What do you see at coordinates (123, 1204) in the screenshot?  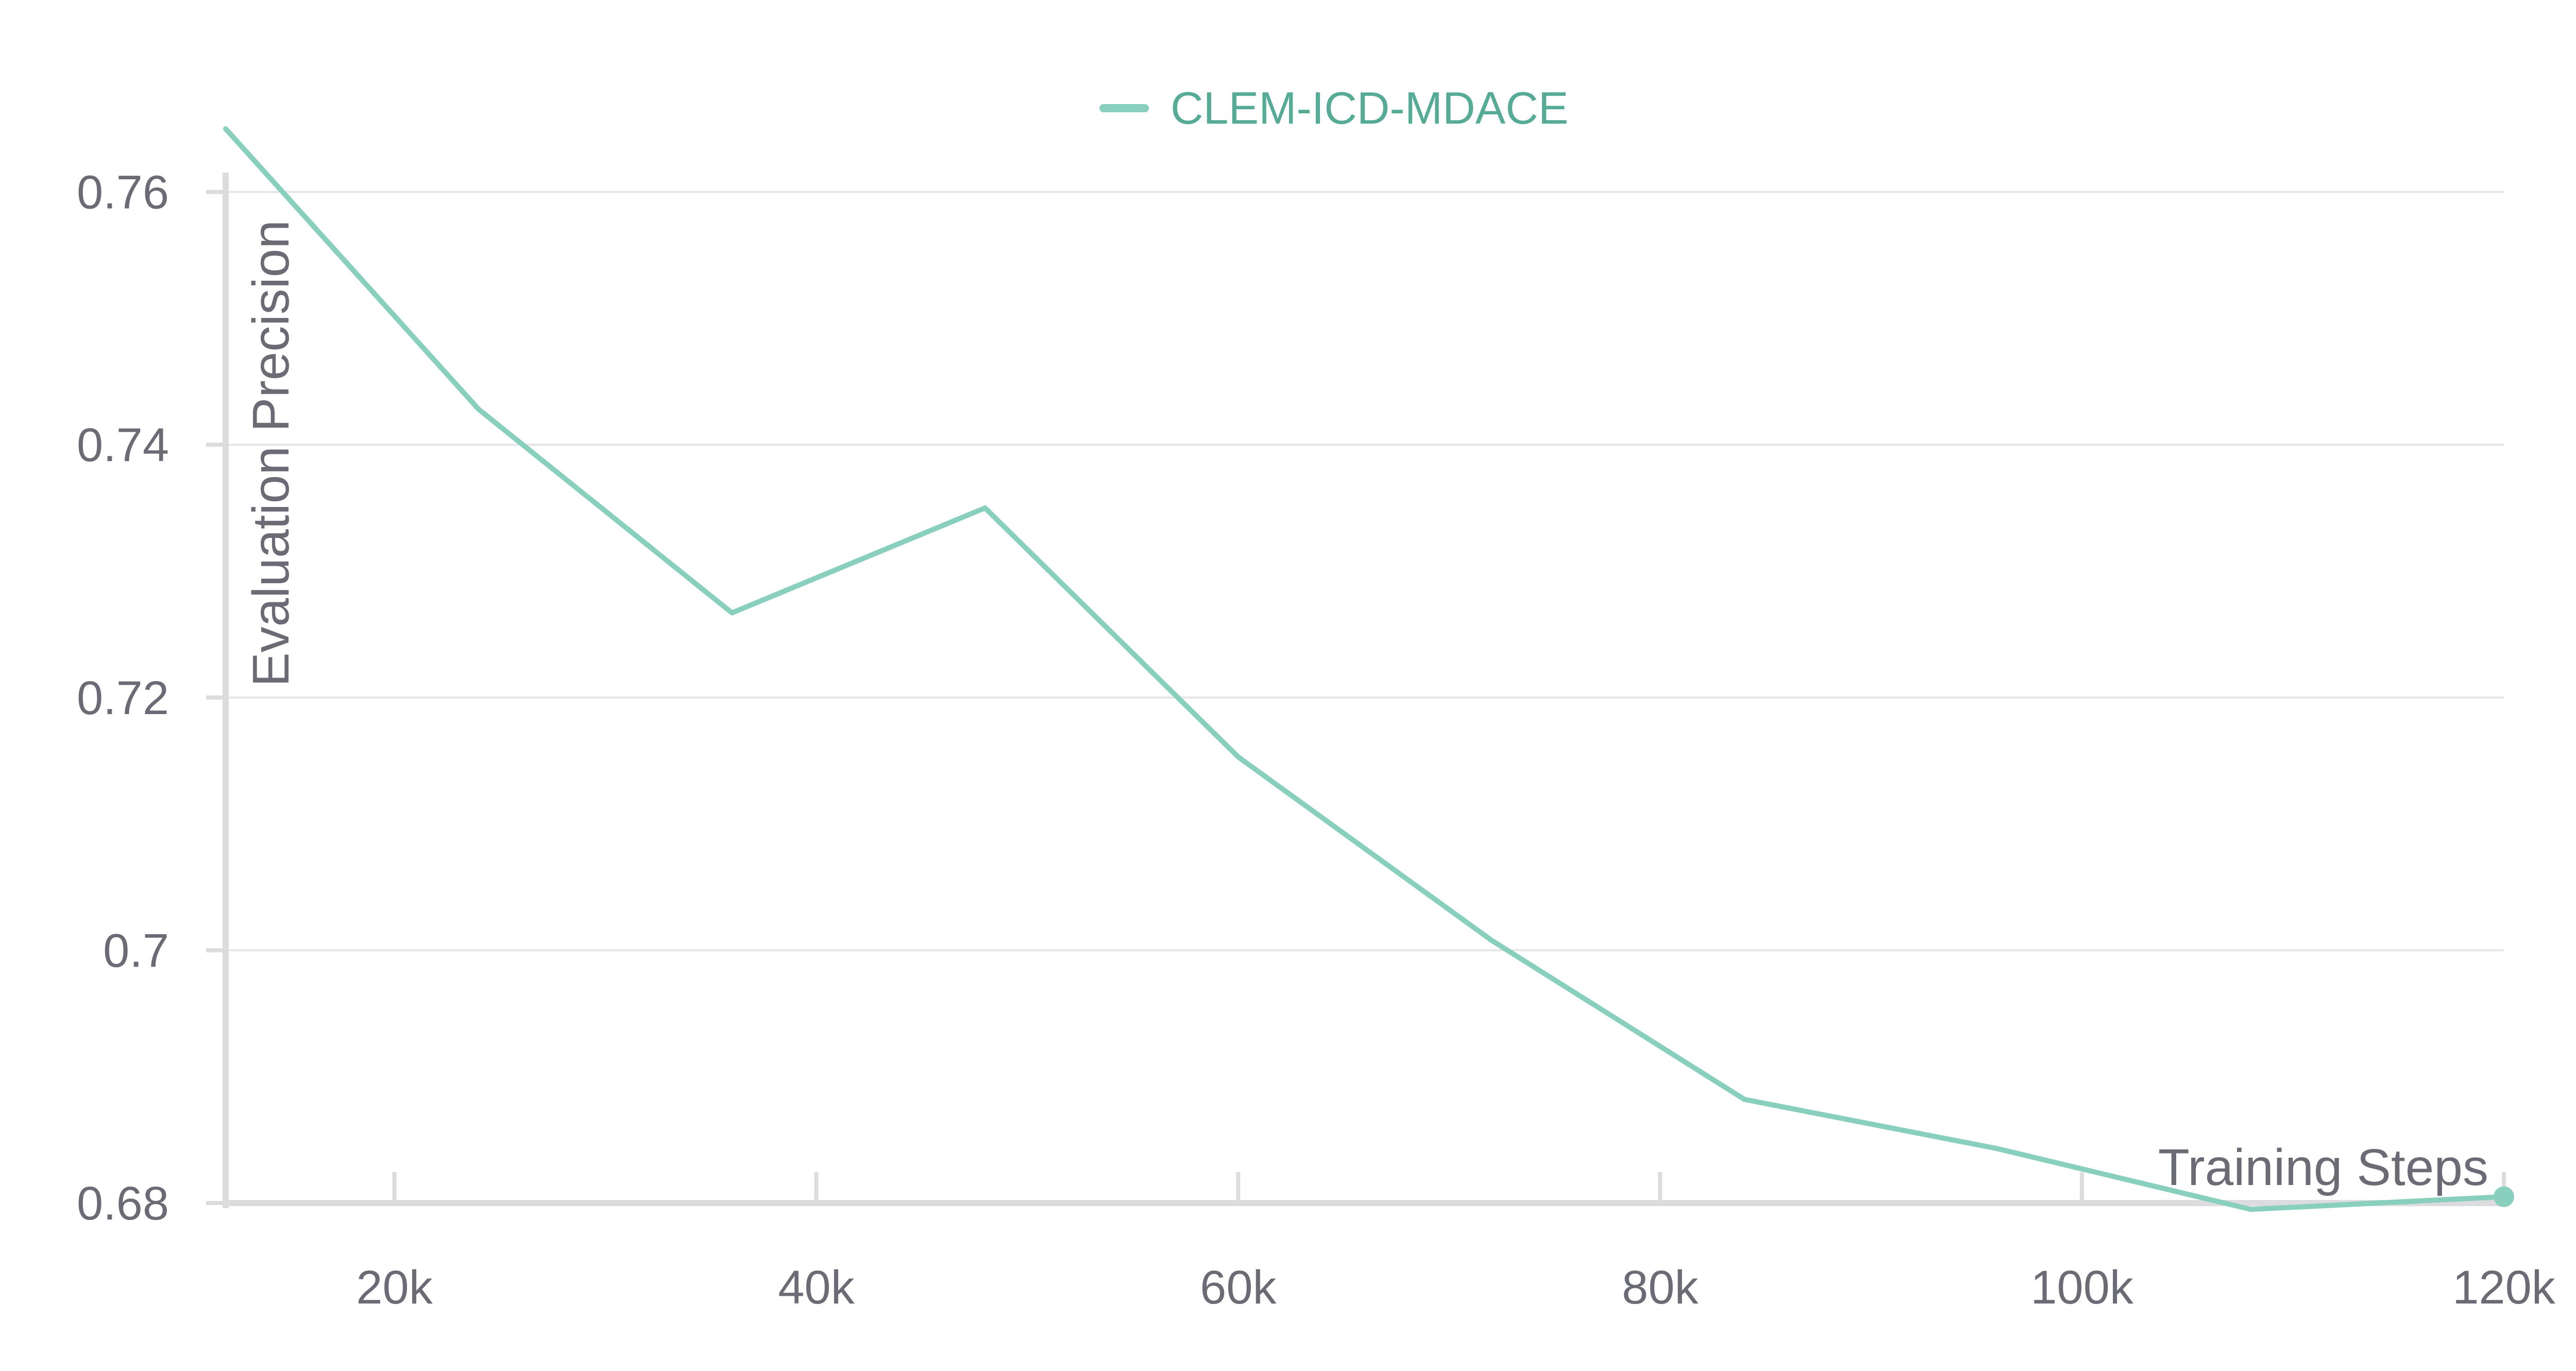 I see `y-tick-label: 0.68` at bounding box center [123, 1204].